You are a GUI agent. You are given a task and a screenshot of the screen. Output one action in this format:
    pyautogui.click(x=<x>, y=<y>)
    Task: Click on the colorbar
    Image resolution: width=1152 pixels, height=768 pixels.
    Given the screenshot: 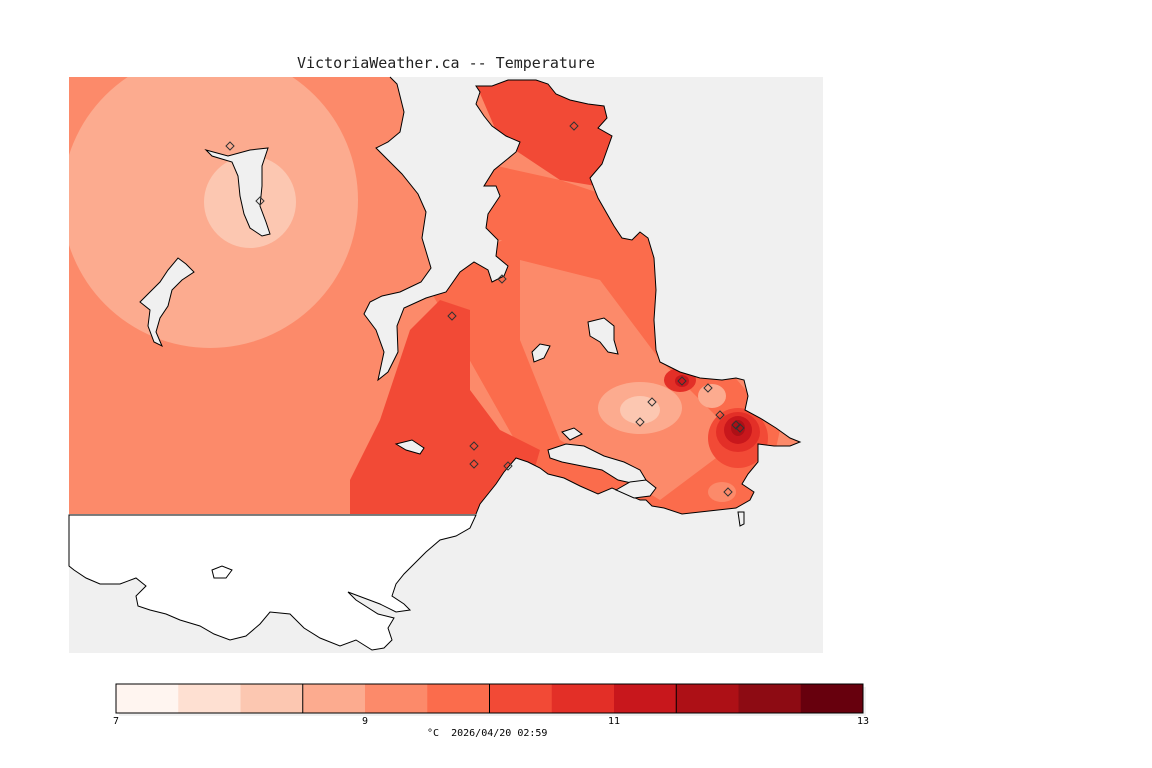 What is the action you would take?
    pyautogui.click(x=490, y=699)
    